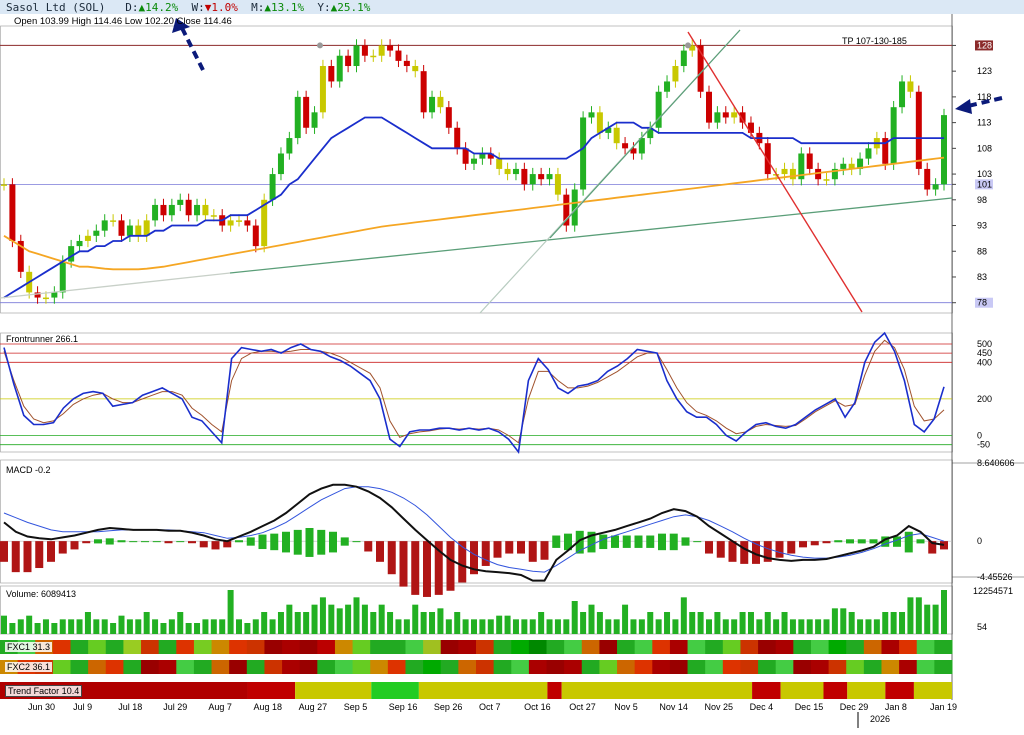  Describe the element at coordinates (984, 123) in the screenshot. I see `price-tick-label: 113` at that location.